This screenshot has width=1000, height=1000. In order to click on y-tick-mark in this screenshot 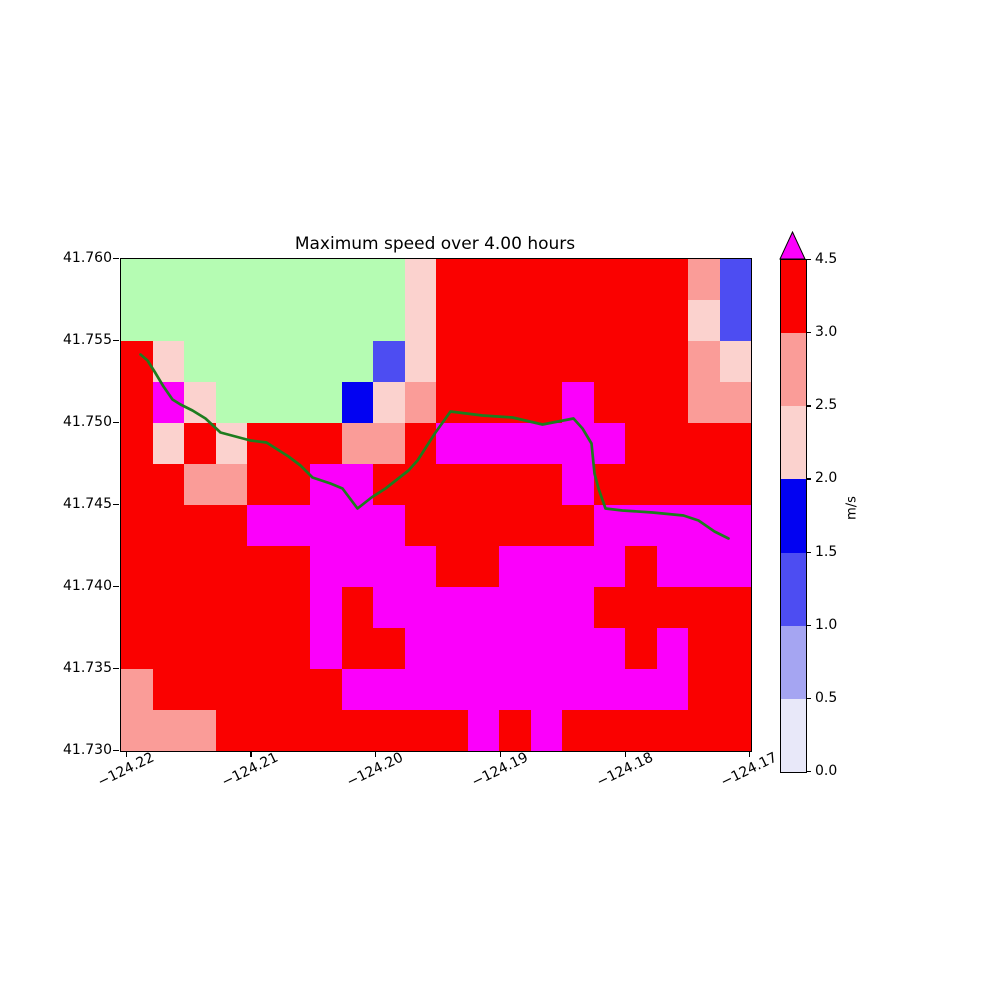, I will do `click(116, 668)`.